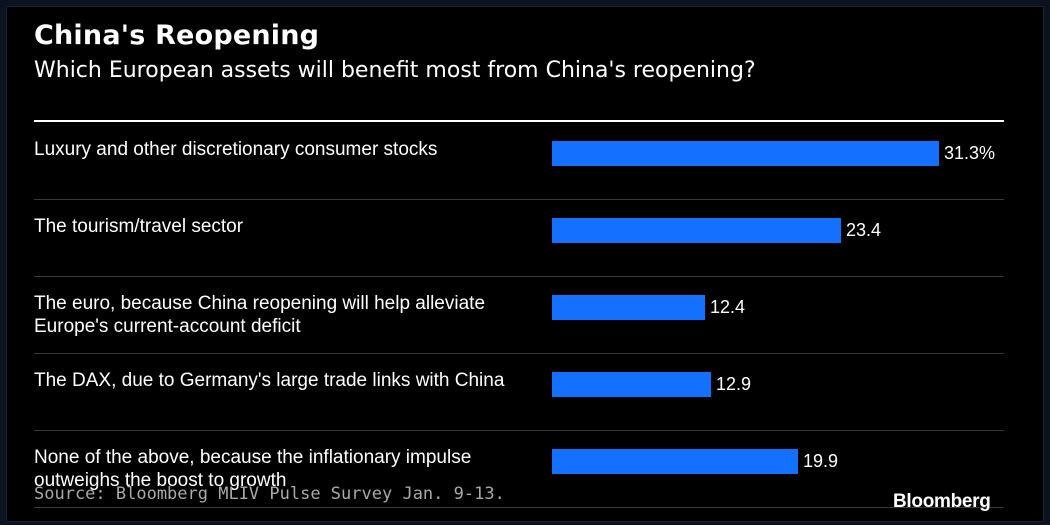  Describe the element at coordinates (864, 230) in the screenshot. I see `bar-value-label: 23.4` at that location.